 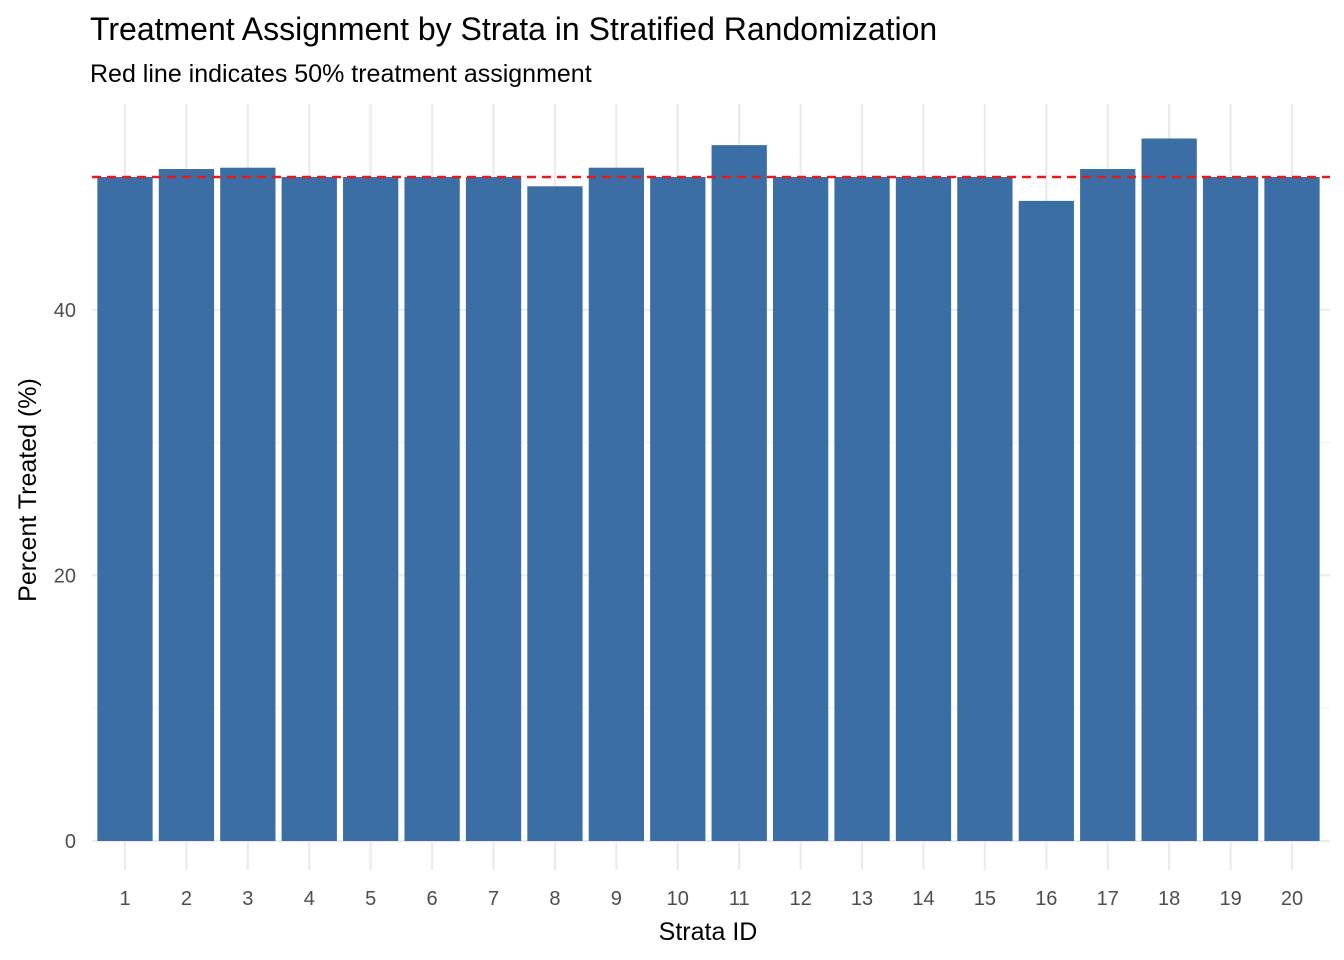 What do you see at coordinates (65, 311) in the screenshot?
I see `y-tick-label: 40` at bounding box center [65, 311].